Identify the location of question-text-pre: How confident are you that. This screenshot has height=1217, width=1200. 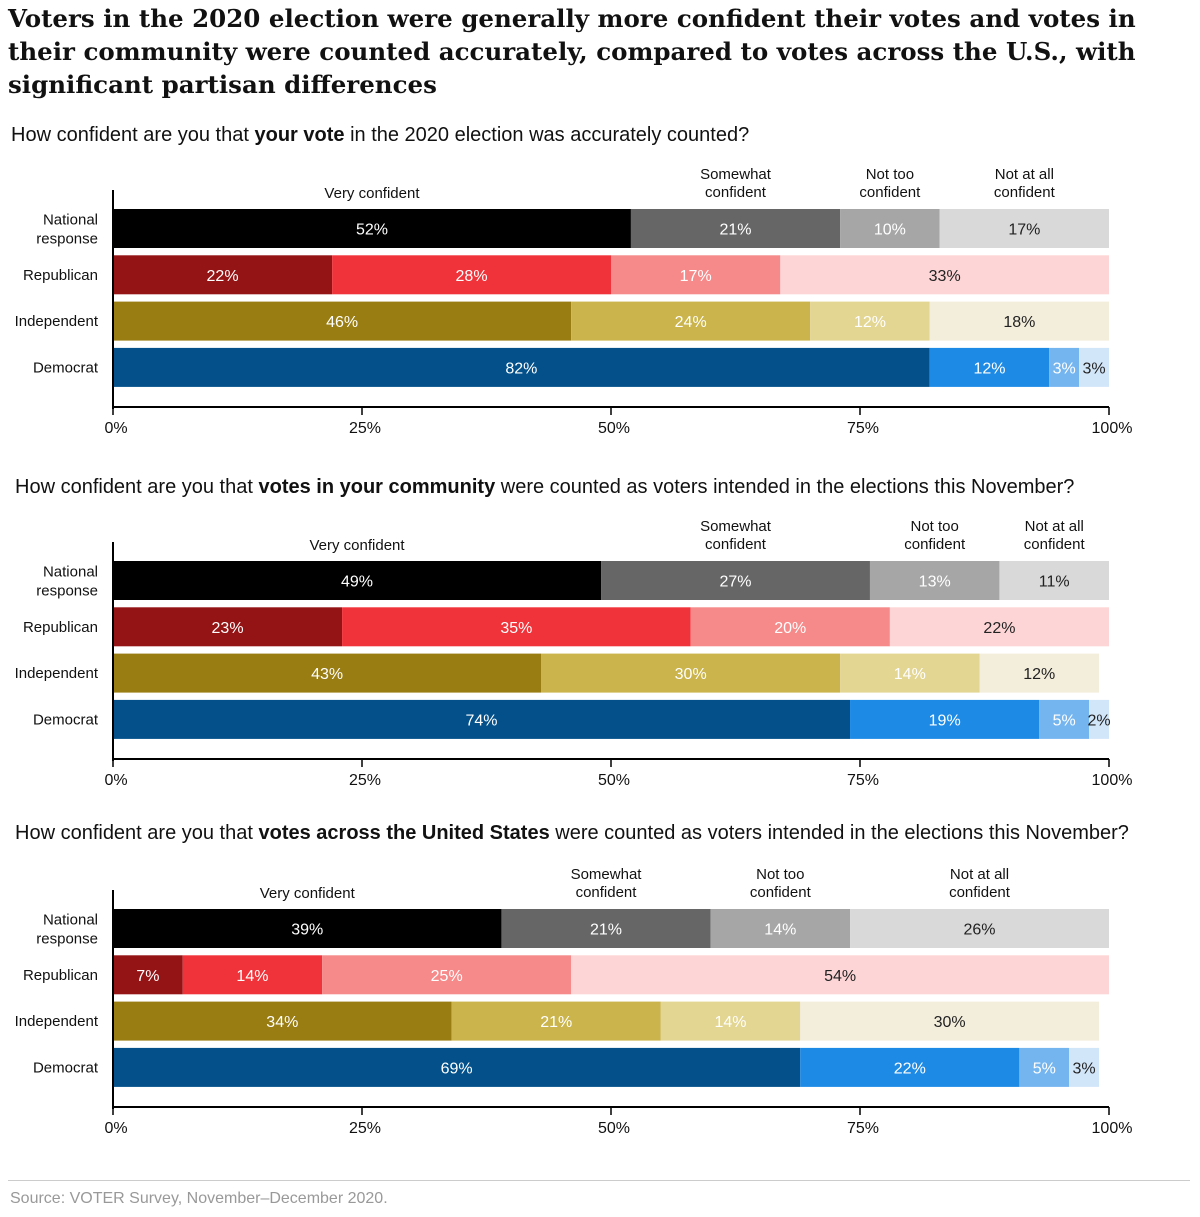
(137, 487).